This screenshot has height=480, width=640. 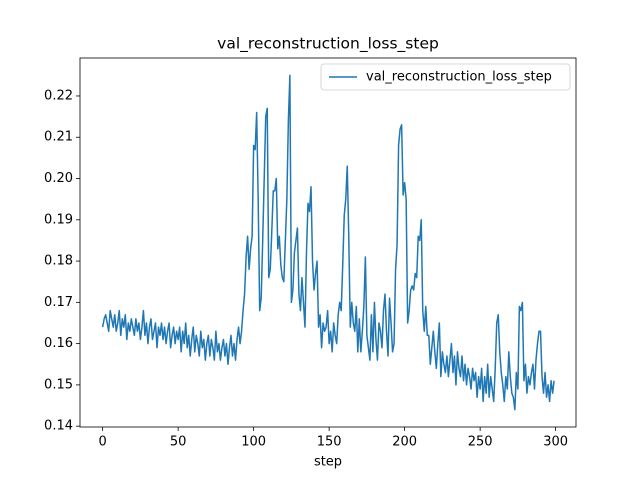 I want to click on y-tick-label: 0.18, so click(x=58, y=261).